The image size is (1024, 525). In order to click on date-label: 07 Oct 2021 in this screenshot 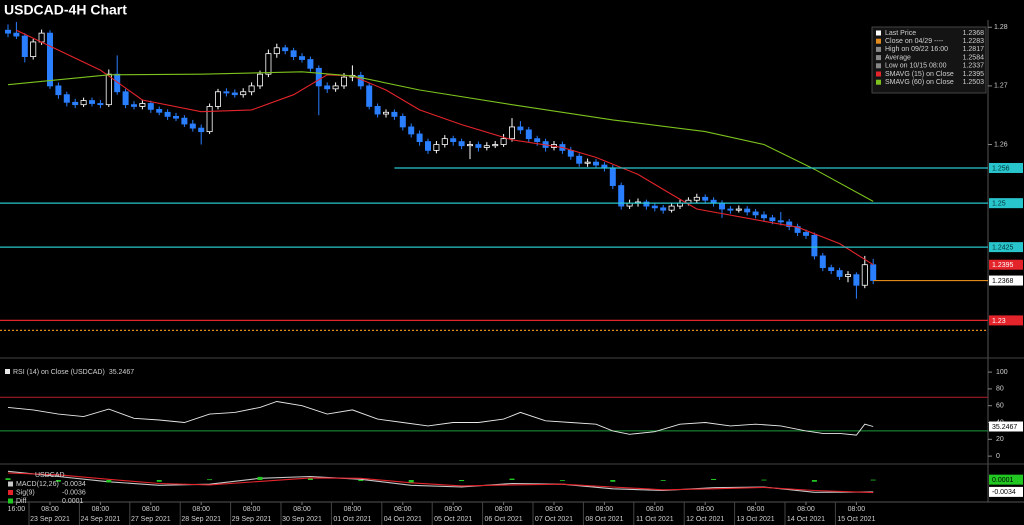, I will do `click(554, 519)`.